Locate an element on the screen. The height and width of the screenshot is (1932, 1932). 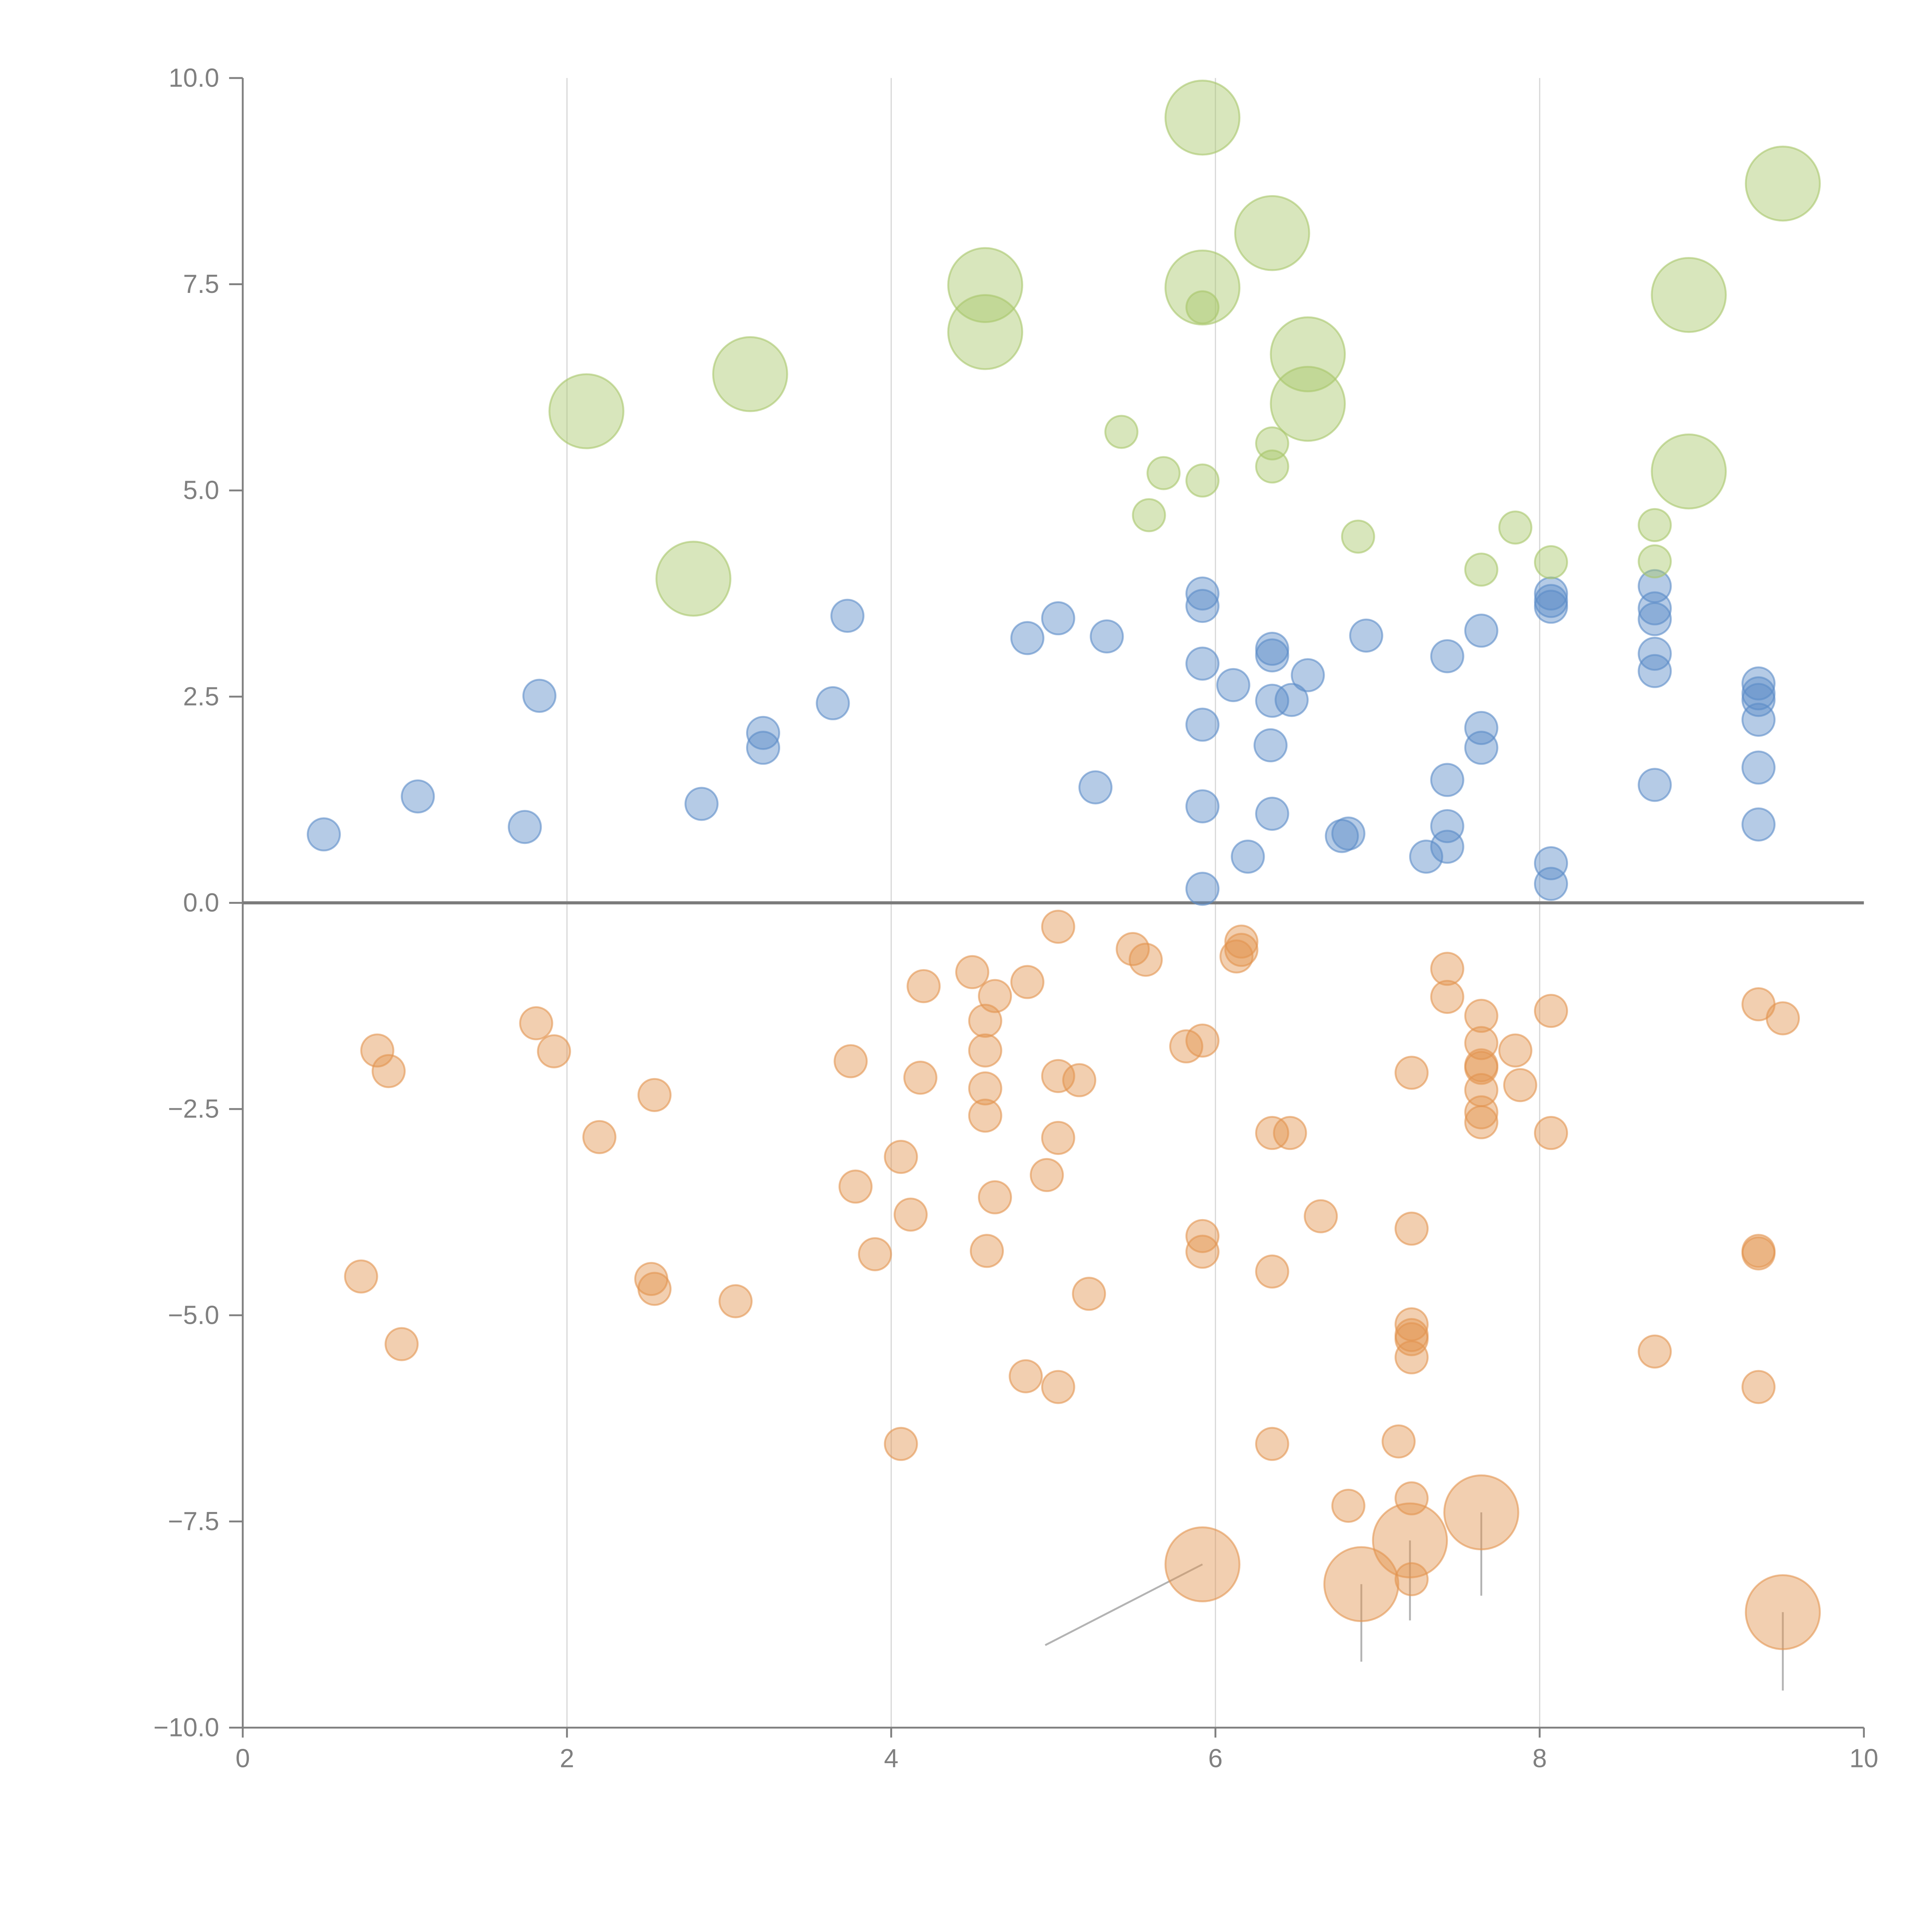
y-tick-label: 2.5 is located at coordinates (201, 696).